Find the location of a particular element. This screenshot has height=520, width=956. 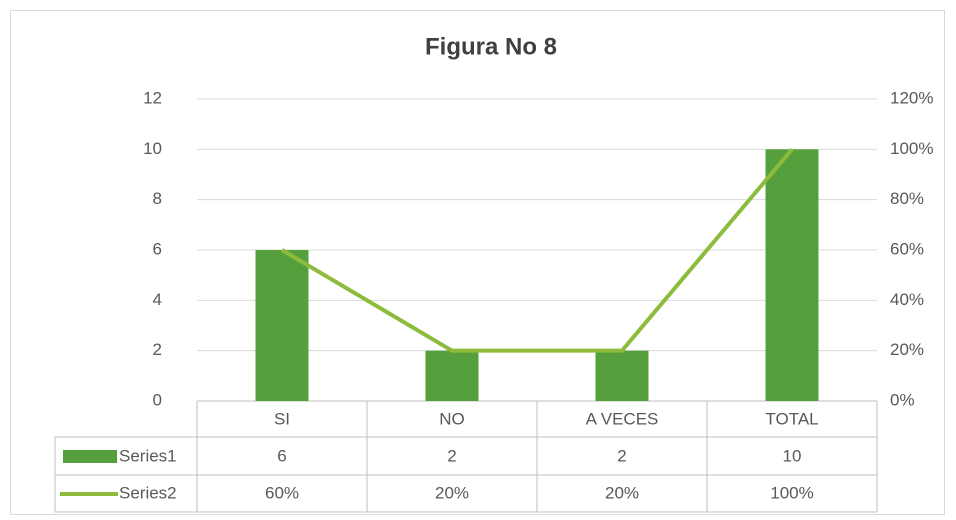

y-tick-label: 10 is located at coordinates (152, 148).